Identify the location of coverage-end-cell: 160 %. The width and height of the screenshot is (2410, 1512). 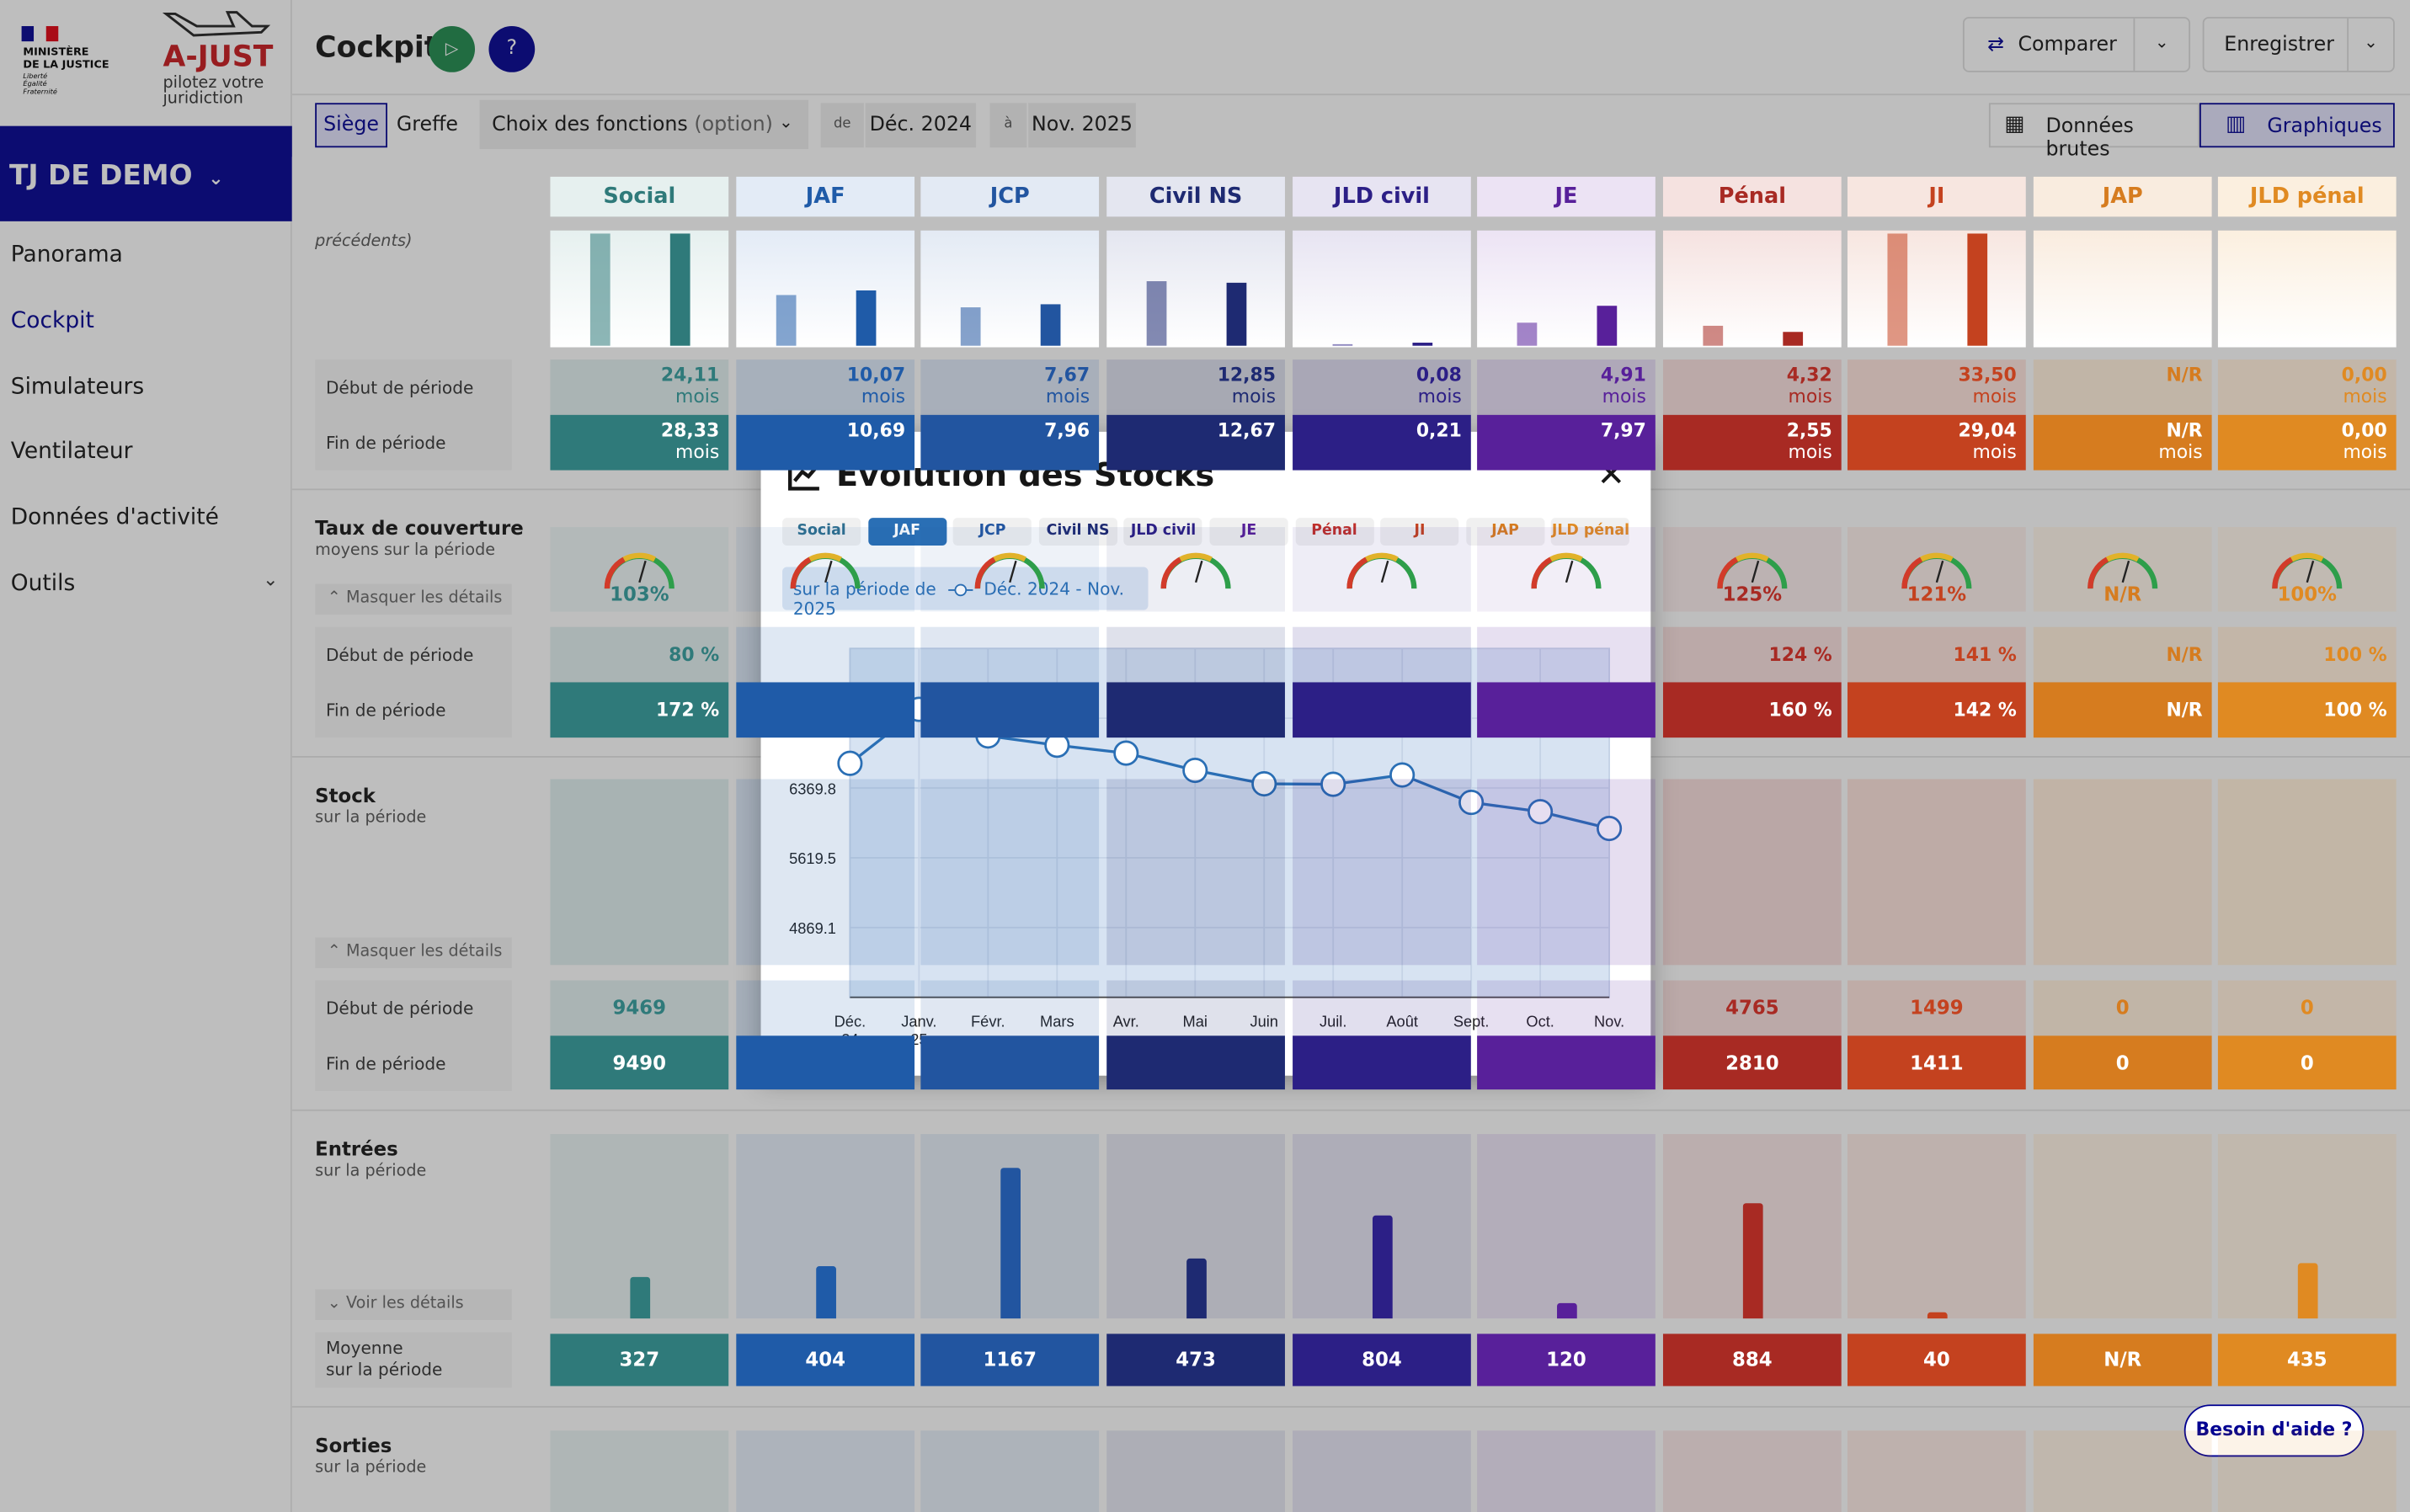
(1752, 710).